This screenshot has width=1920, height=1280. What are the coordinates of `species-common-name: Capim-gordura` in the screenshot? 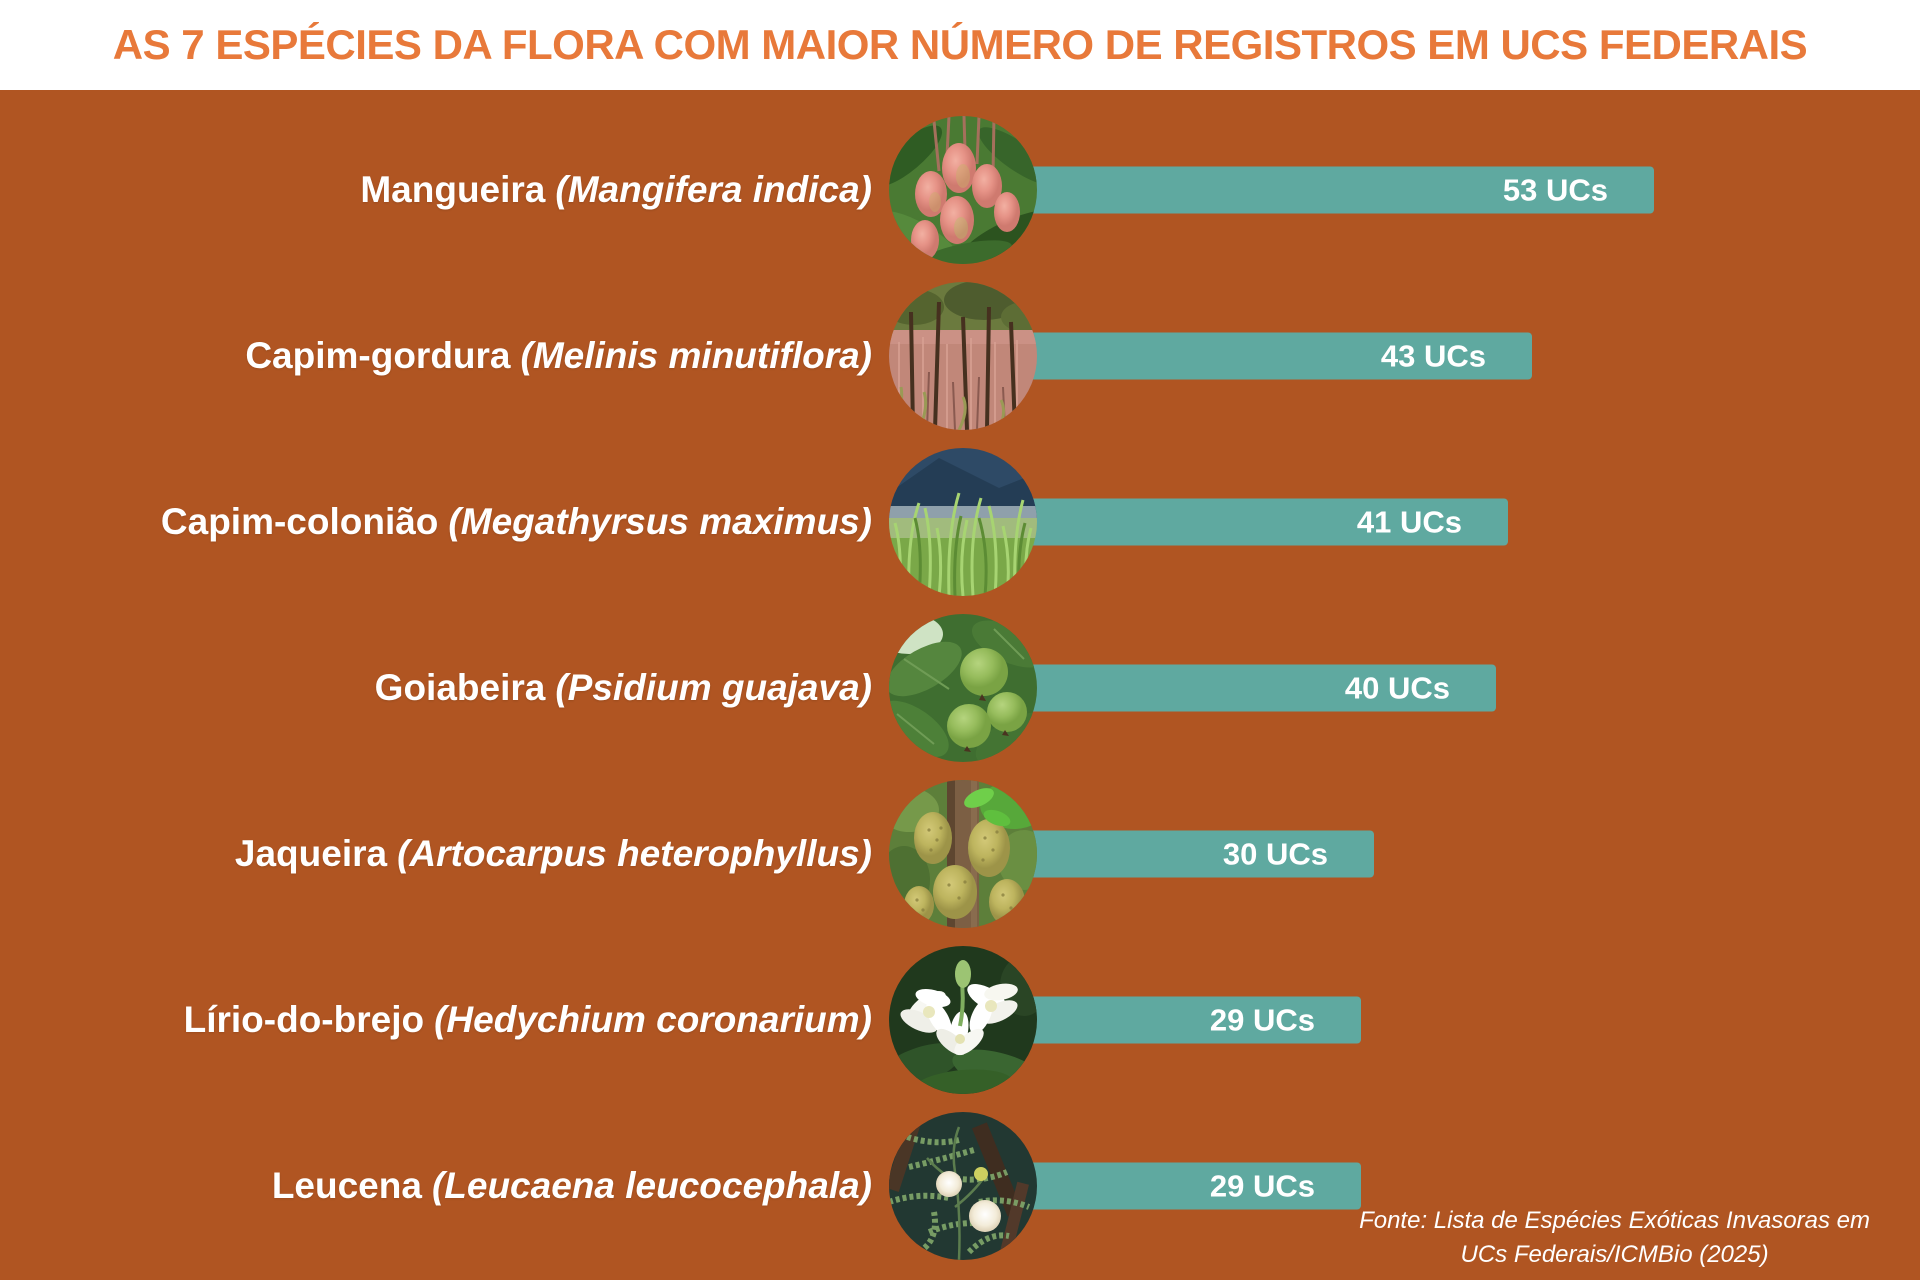 It's located at (378, 355).